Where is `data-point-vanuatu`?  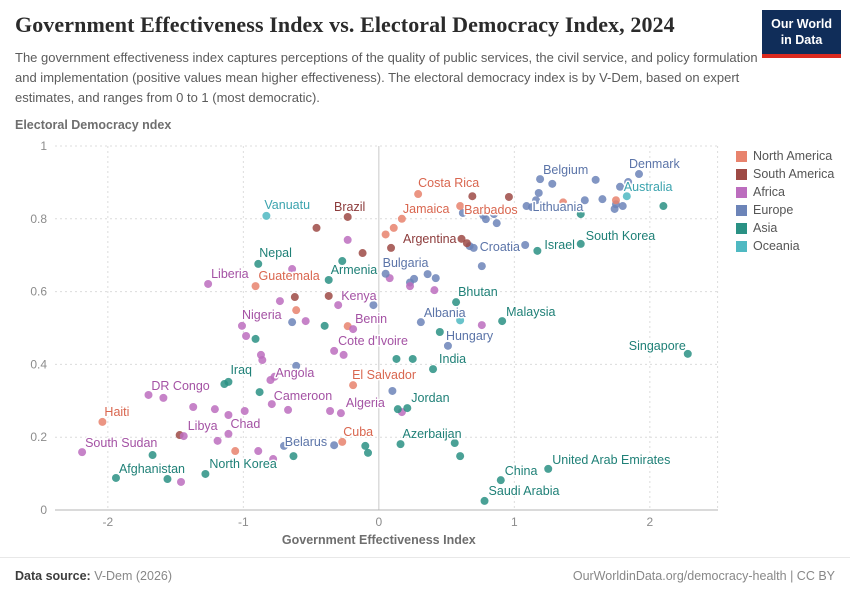
data-point-vanuatu is located at coordinates (266, 215).